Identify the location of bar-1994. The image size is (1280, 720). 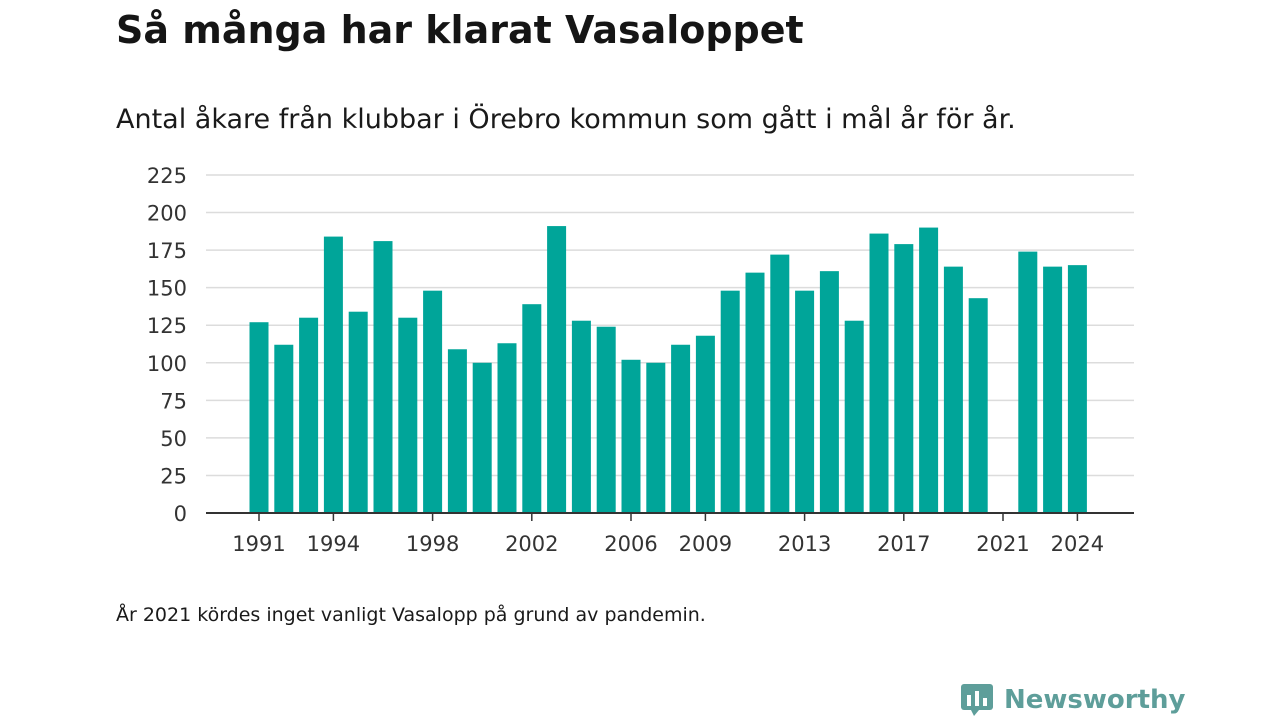
(333, 374).